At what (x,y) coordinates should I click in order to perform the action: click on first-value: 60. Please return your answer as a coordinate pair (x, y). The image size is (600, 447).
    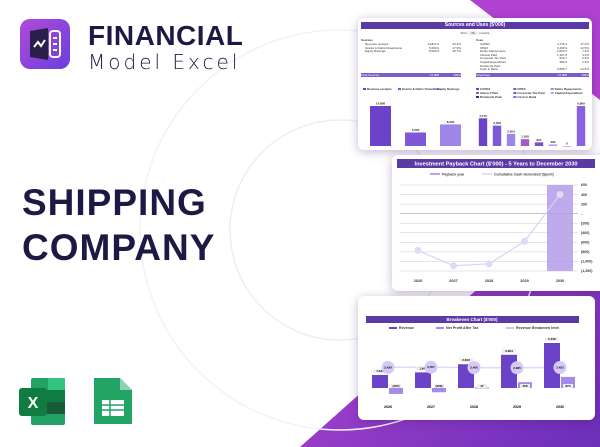
    Looking at the image, I should click on (473, 33).